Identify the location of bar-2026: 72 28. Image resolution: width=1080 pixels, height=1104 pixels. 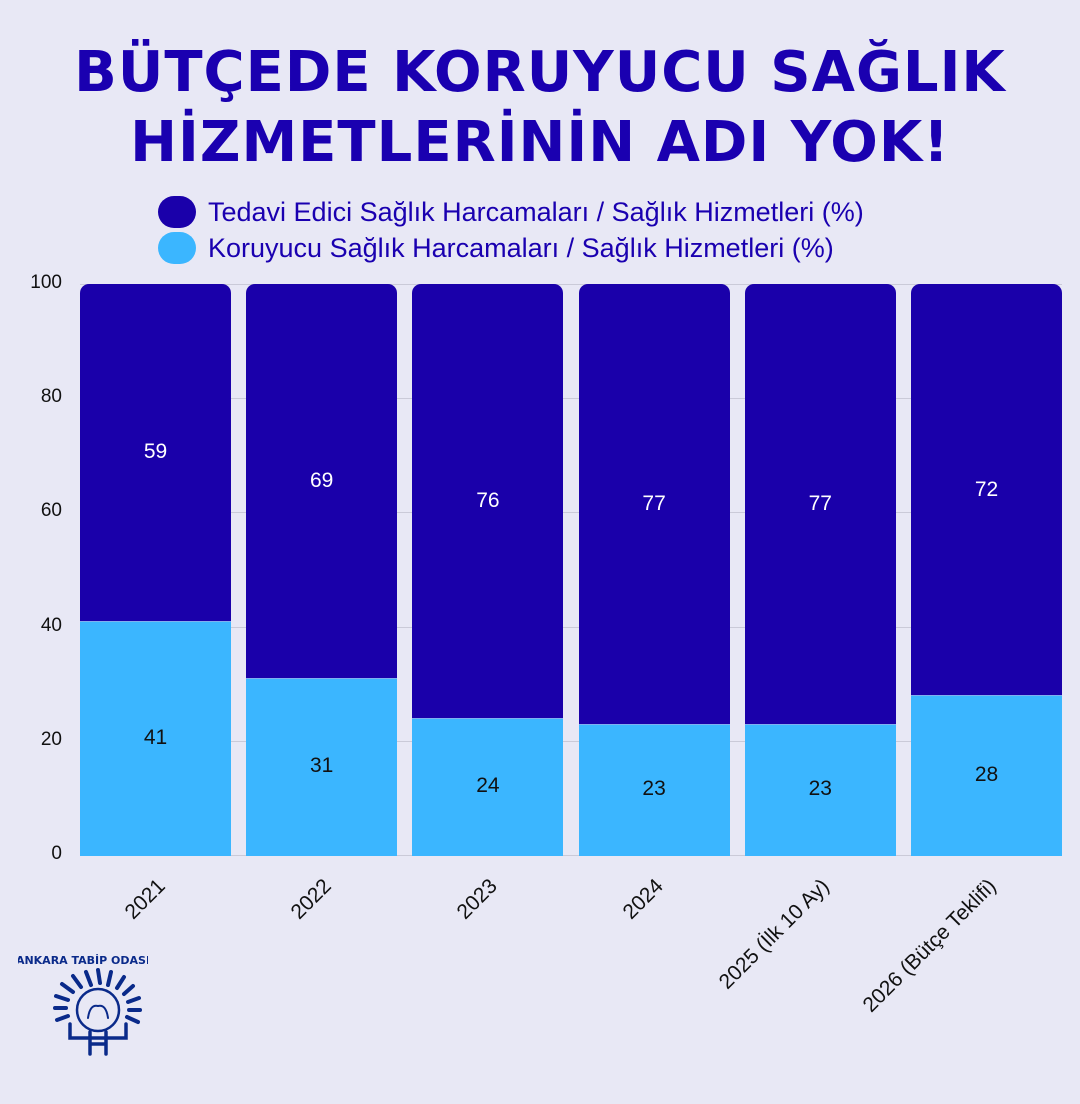
(986, 570).